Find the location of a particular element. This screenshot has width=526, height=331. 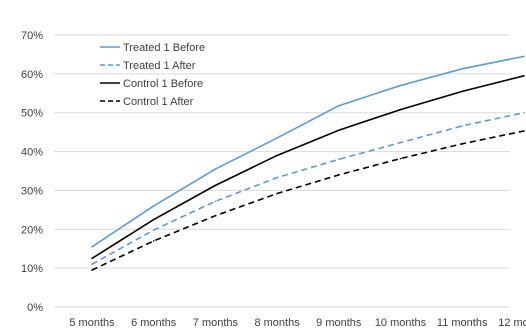

legend-label: Treated 1 After is located at coordinates (159, 66).